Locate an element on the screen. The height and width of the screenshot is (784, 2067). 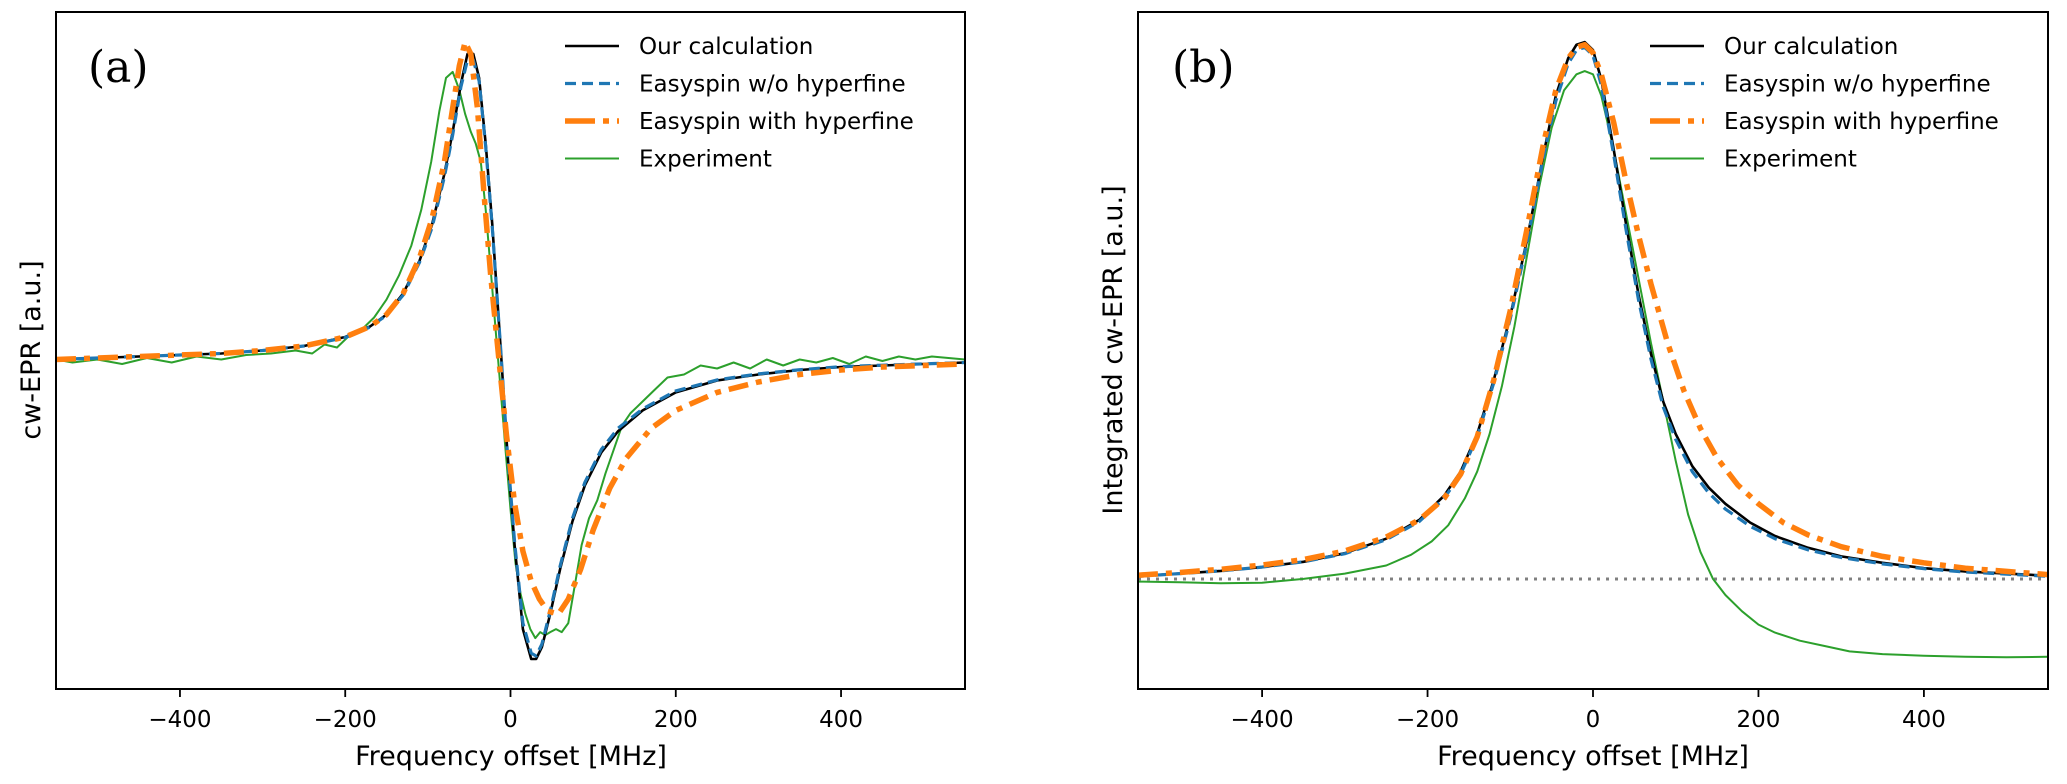
panel-b-ylabel: Integrated cw-EPR [a.u.] is located at coordinates (1113, 349).